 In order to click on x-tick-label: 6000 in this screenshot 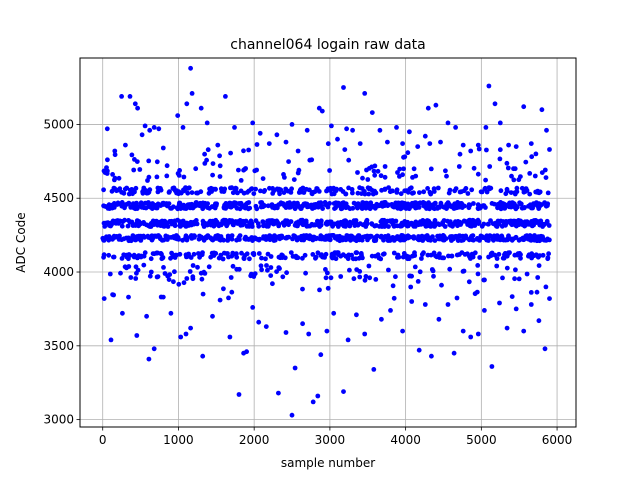, I will do `click(557, 440)`.